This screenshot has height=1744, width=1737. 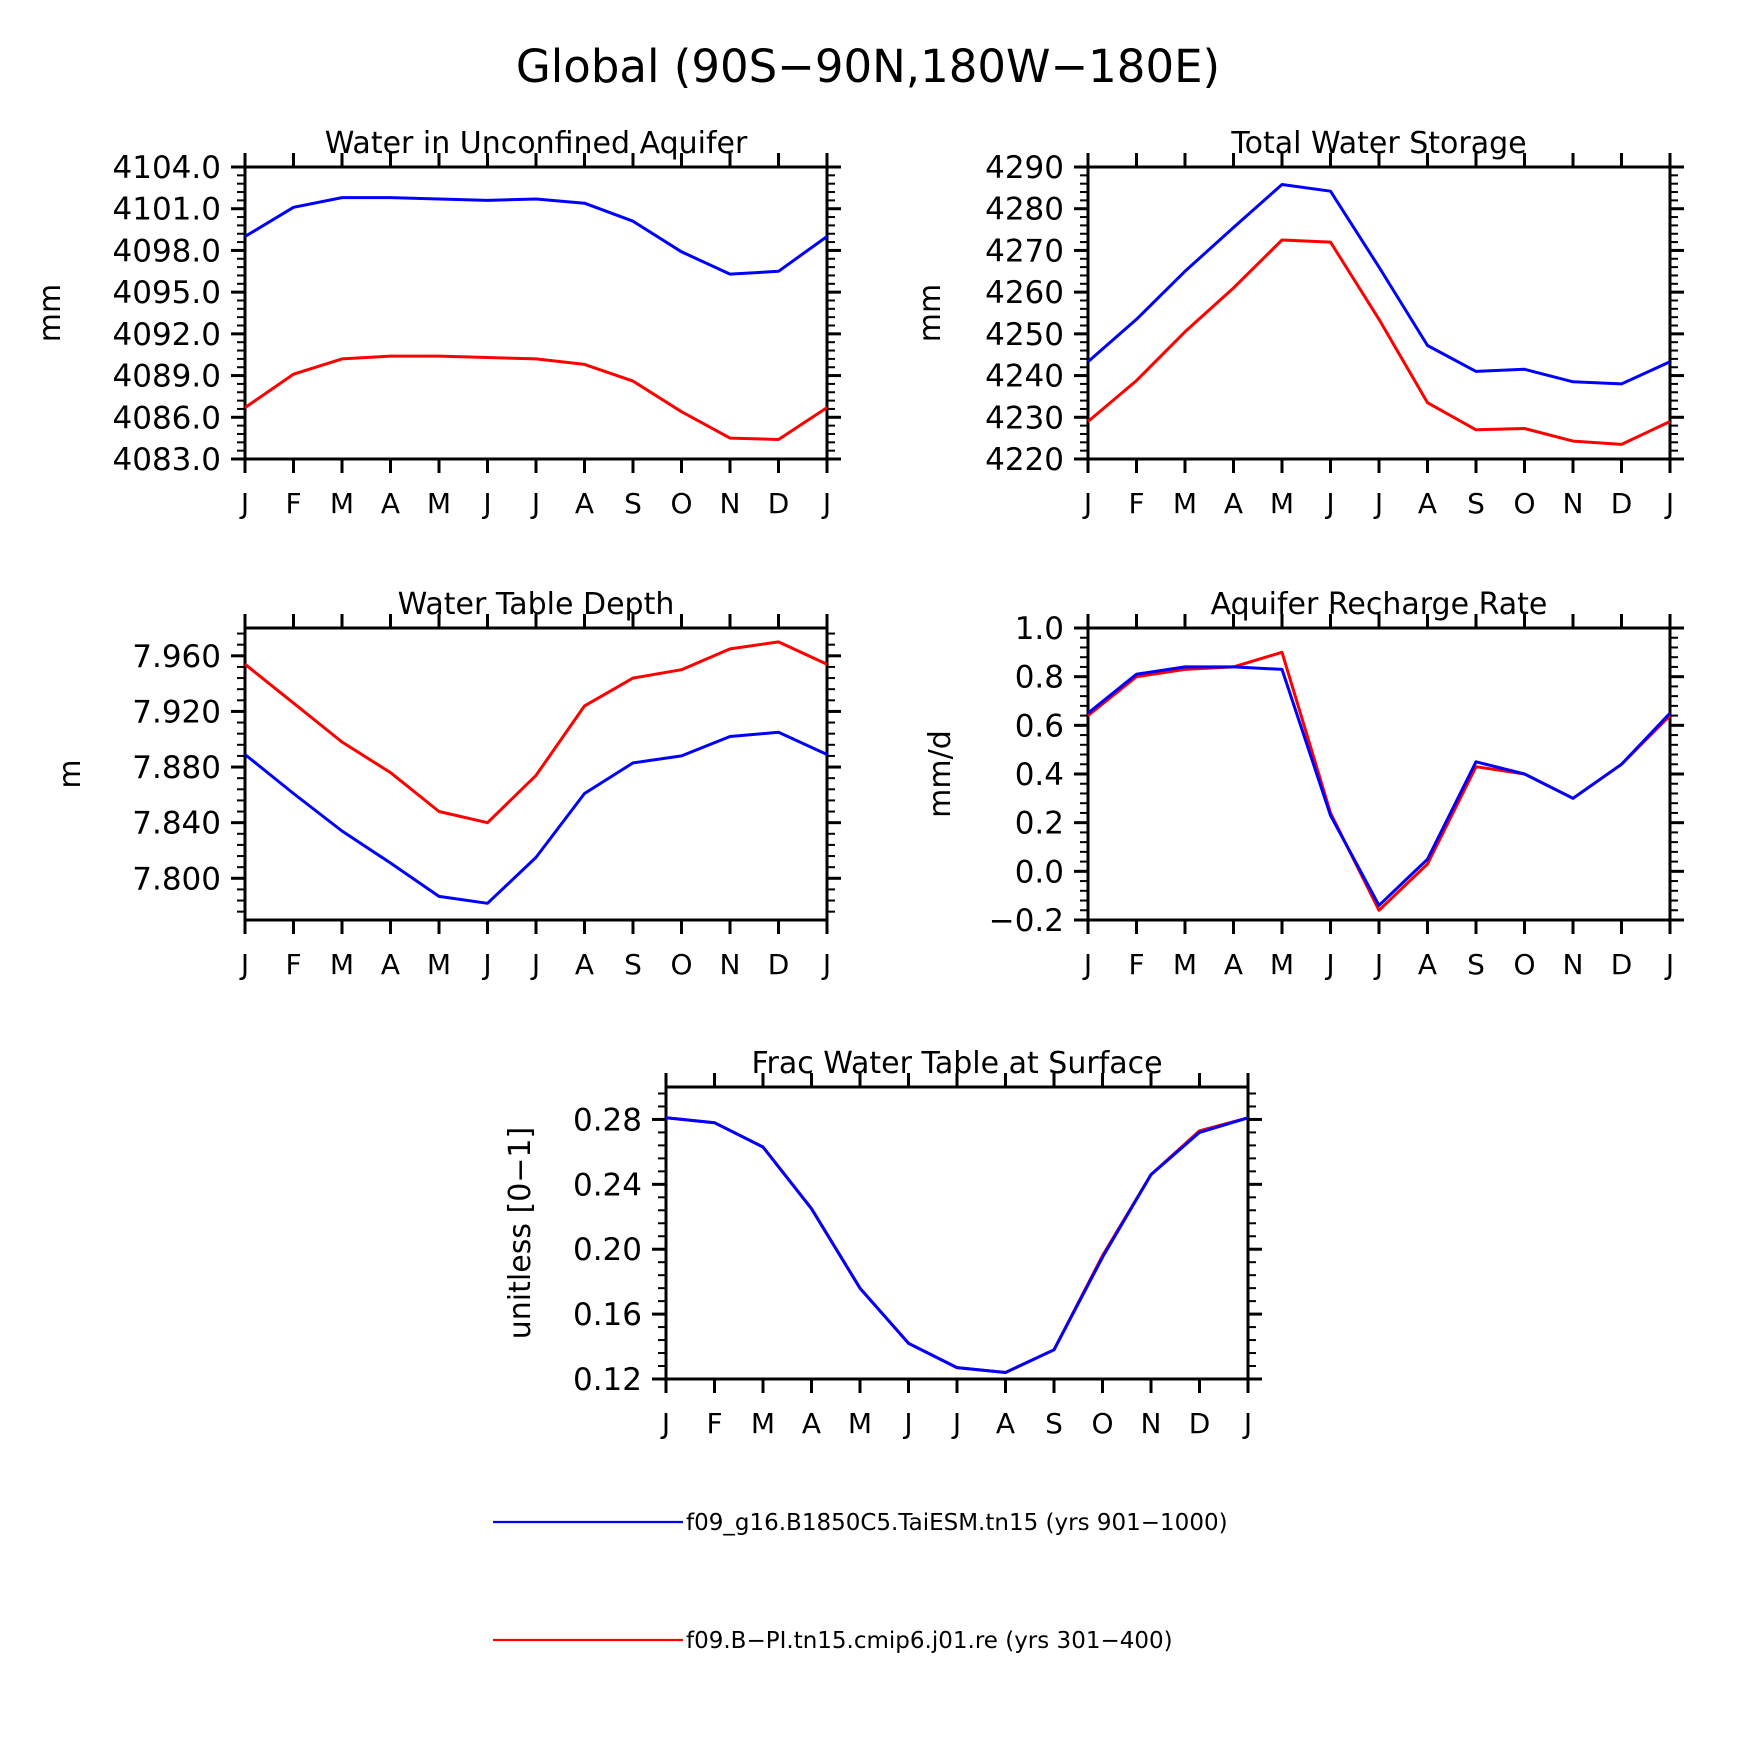 I want to click on y-tick-label: 4270, so click(x=1024, y=251).